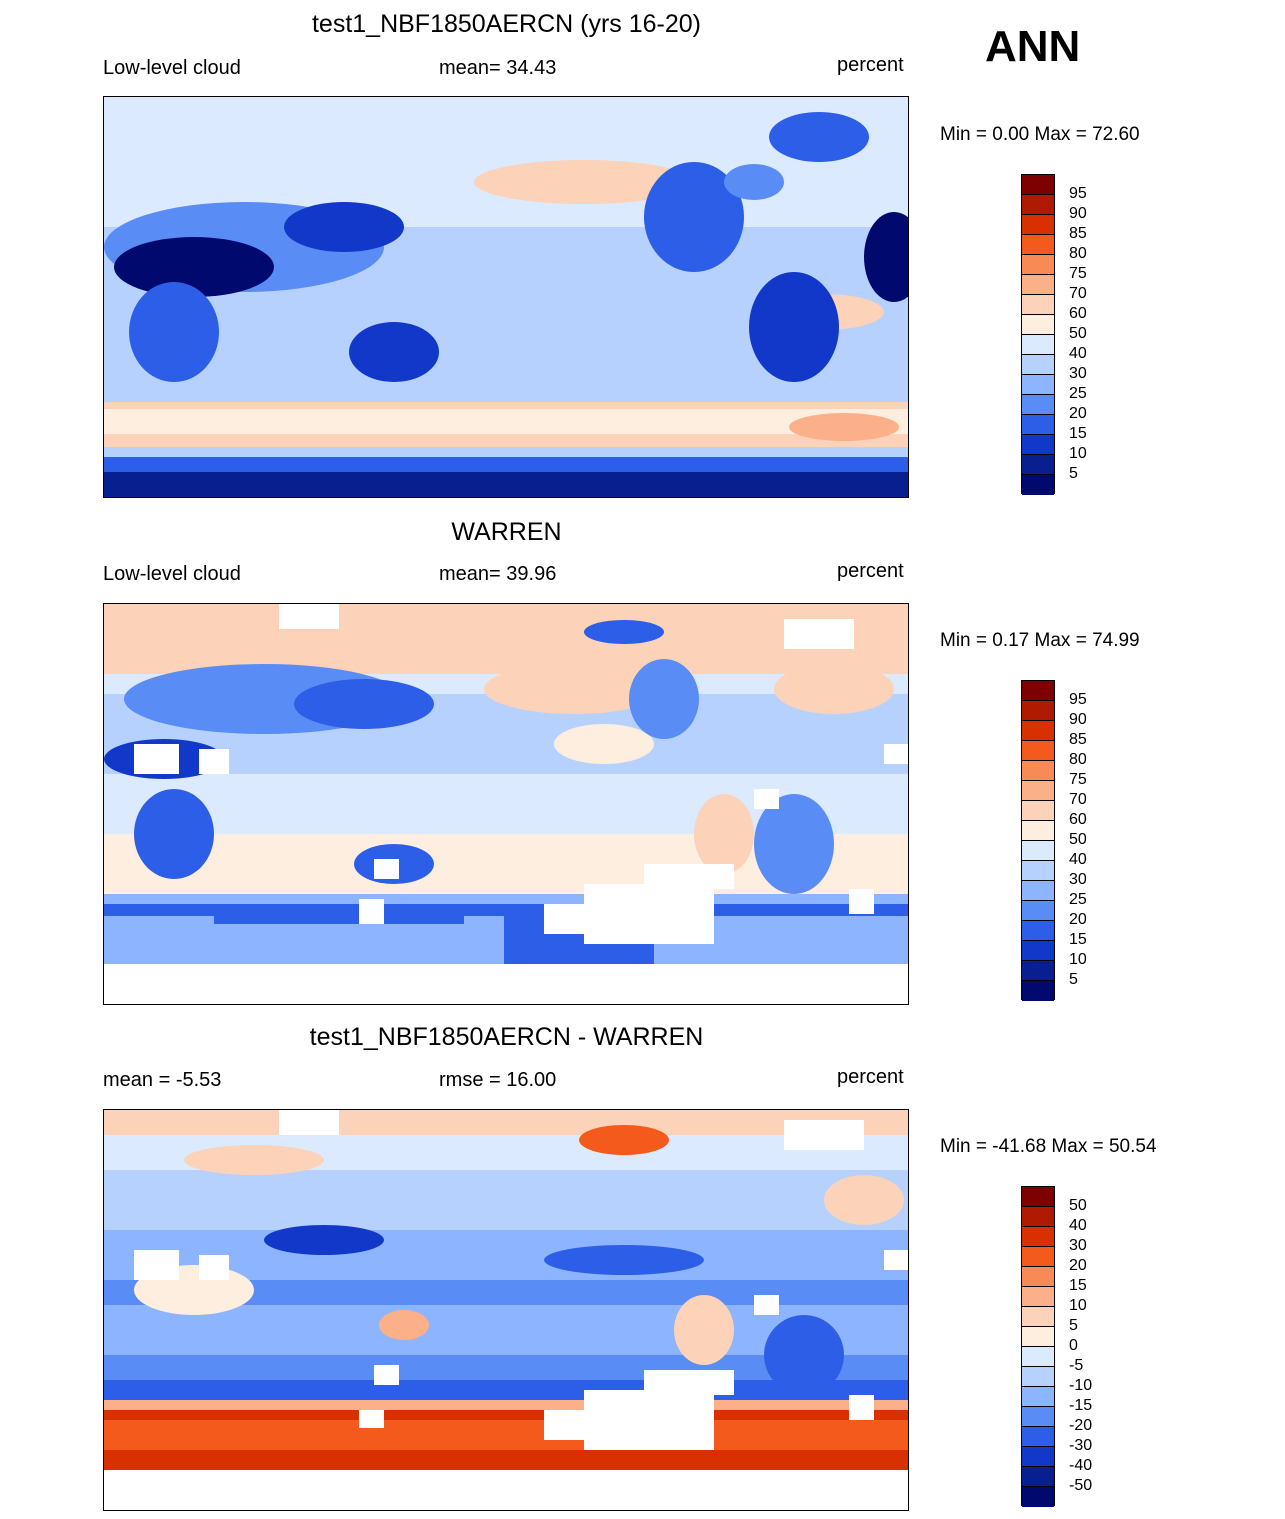 Image resolution: width=1285 pixels, height=1519 pixels. What do you see at coordinates (1033, 46) in the screenshot?
I see `season-label: ANN` at bounding box center [1033, 46].